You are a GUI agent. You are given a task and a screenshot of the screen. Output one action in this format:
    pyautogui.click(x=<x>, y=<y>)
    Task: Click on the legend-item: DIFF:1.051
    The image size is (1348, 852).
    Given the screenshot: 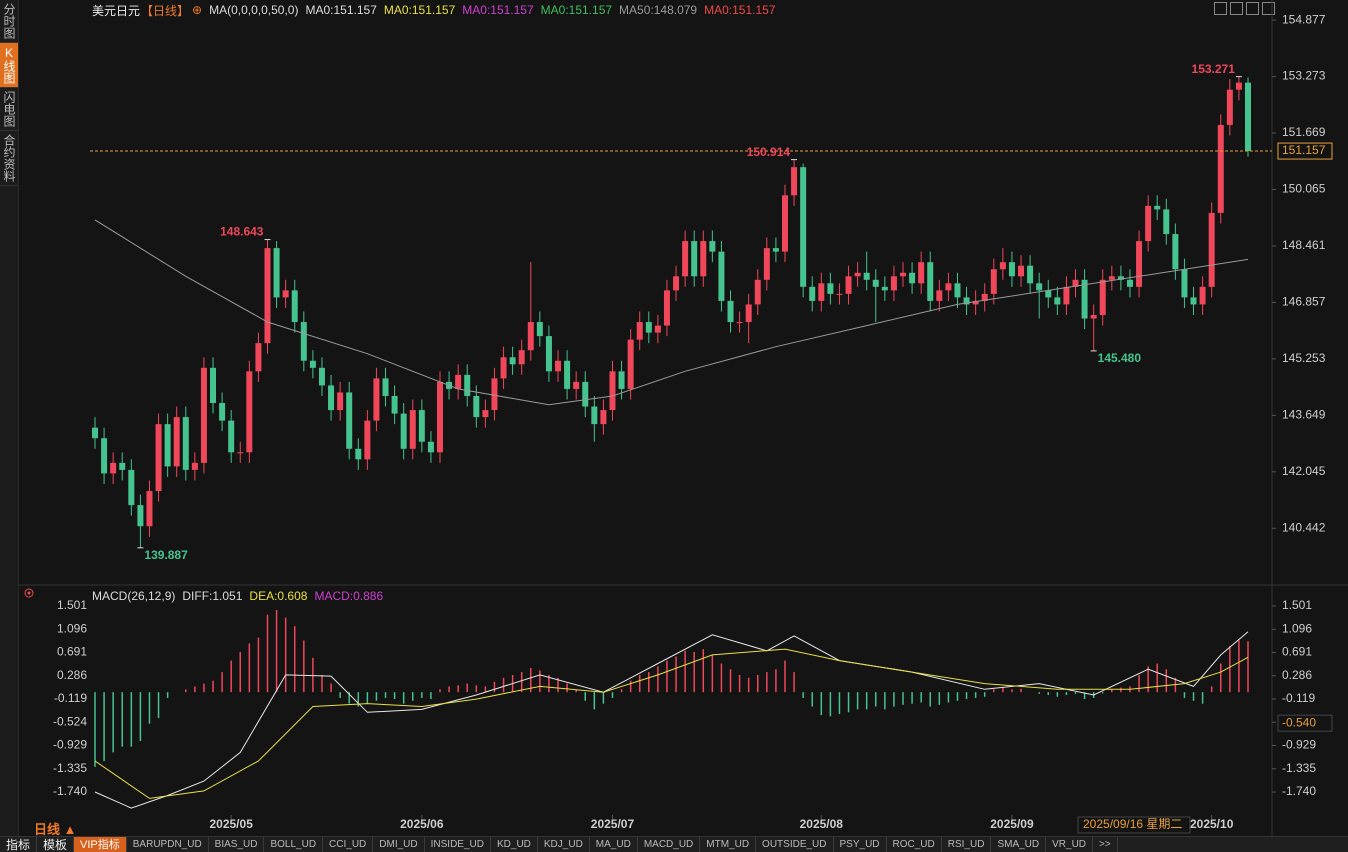 What is the action you would take?
    pyautogui.click(x=212, y=596)
    